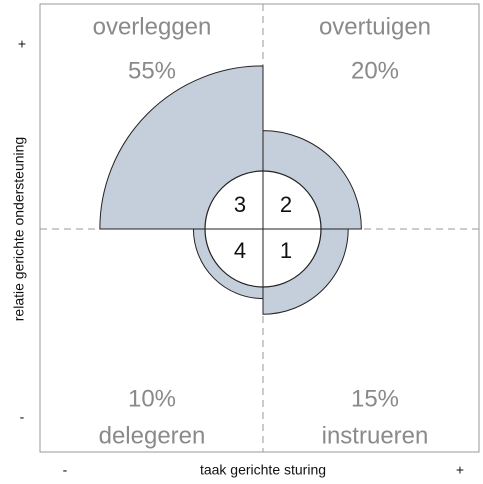  I want to click on x-axis-end: -, so click(65, 470).